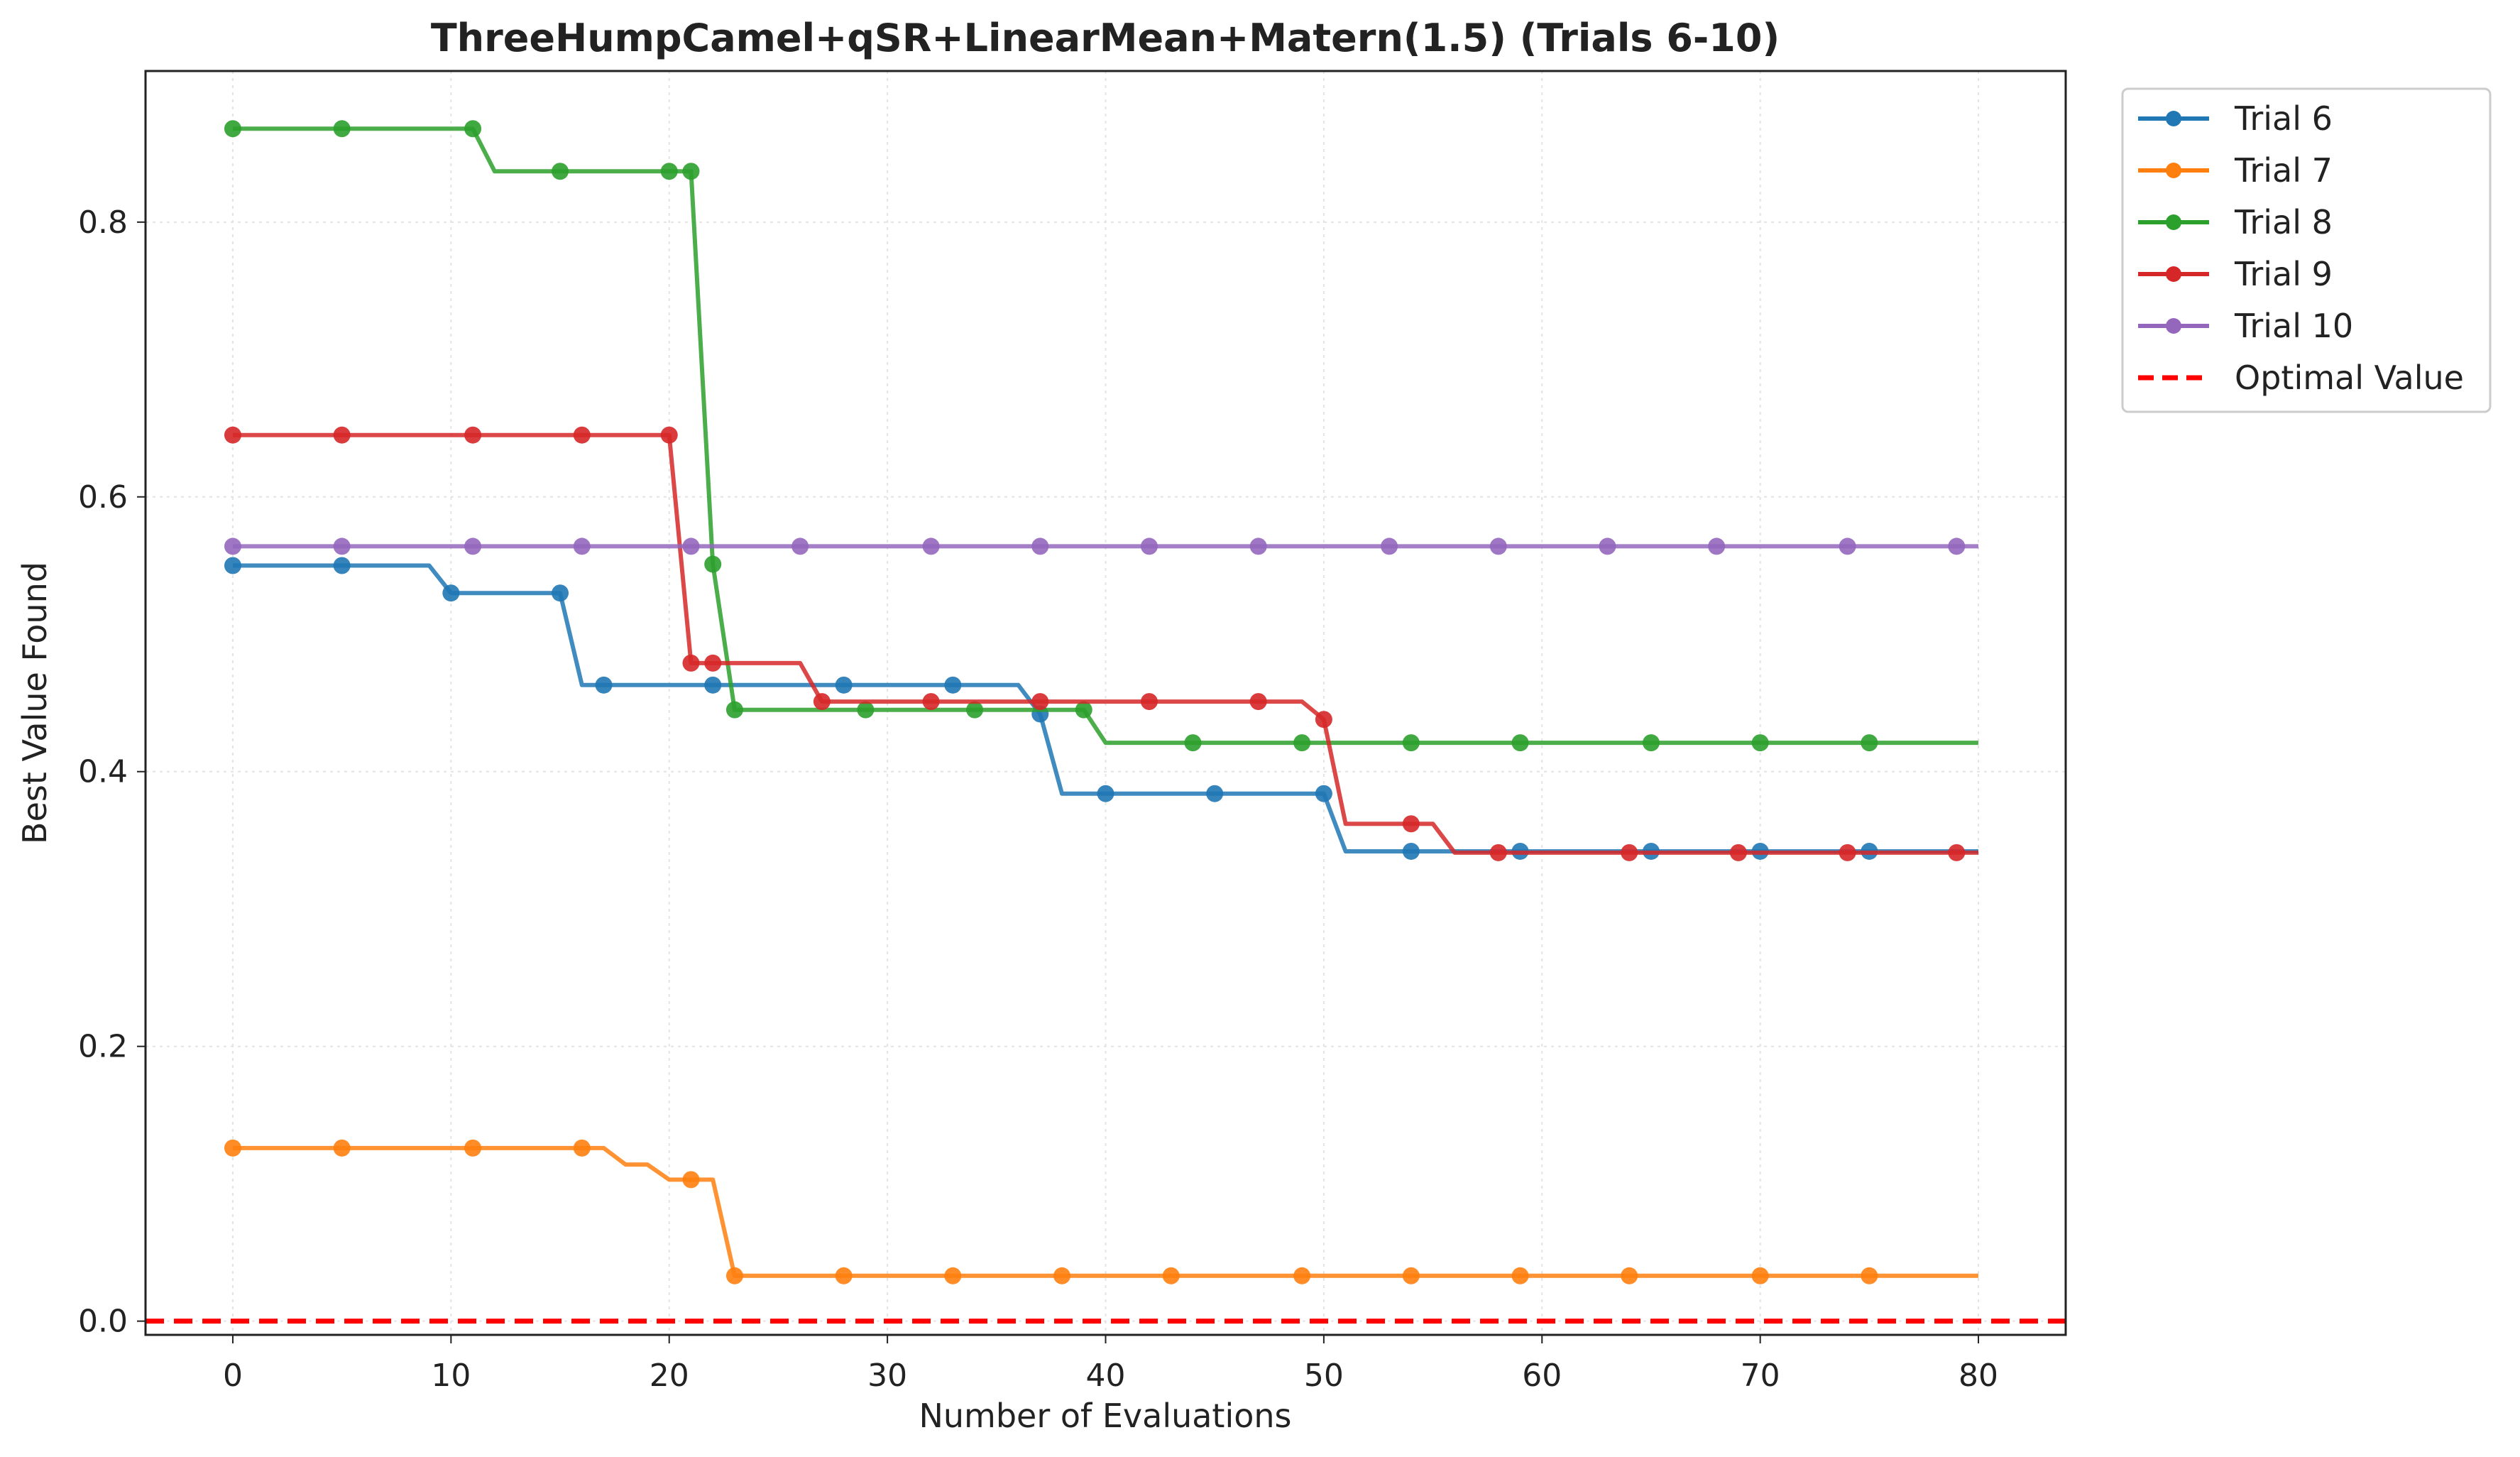  I want to click on y-tick-label: 0.0, so click(103, 1322).